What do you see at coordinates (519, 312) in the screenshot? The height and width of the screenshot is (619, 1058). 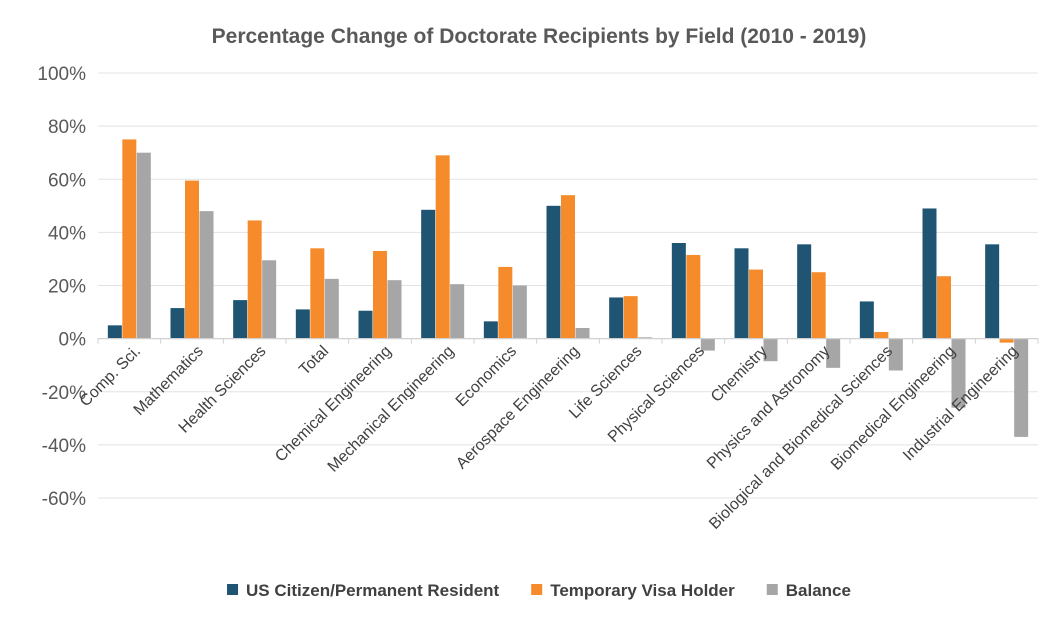 I see `bar-balance-economics` at bounding box center [519, 312].